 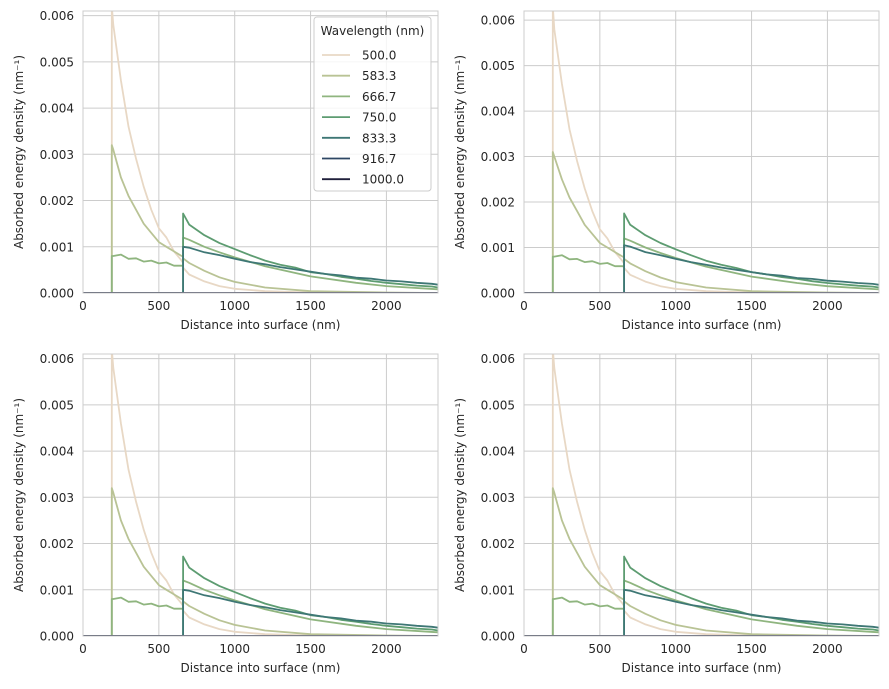 What do you see at coordinates (379, 138) in the screenshot?
I see `legend-entry: 833.3` at bounding box center [379, 138].